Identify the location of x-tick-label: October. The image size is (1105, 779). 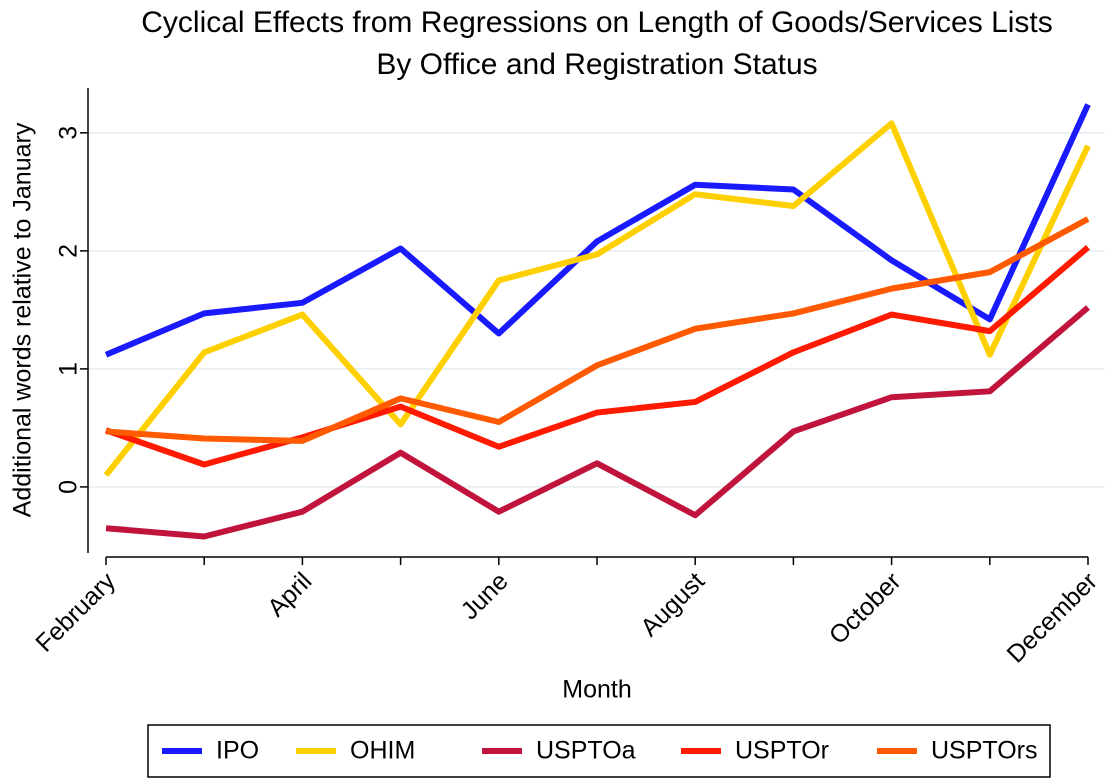
(865, 608).